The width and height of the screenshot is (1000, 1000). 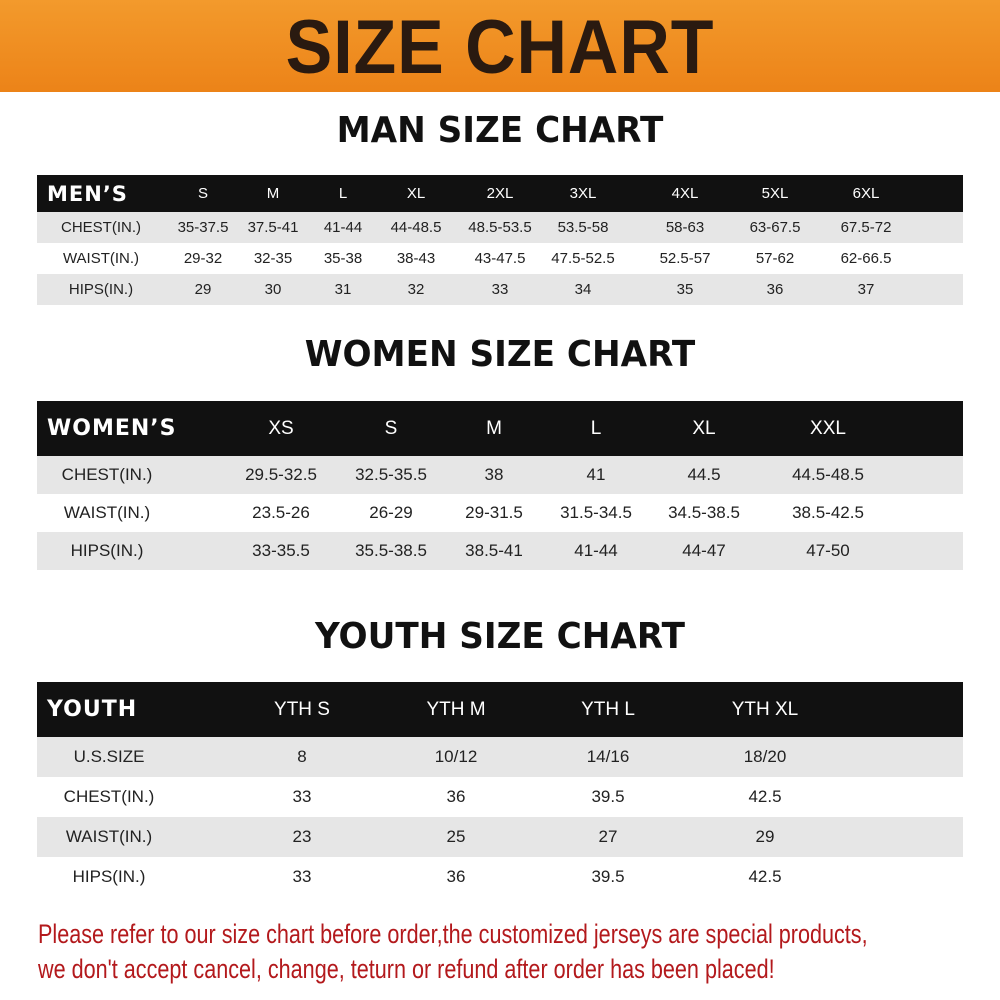 What do you see at coordinates (92, 709) in the screenshot?
I see `youth-corner-label: YOUTH` at bounding box center [92, 709].